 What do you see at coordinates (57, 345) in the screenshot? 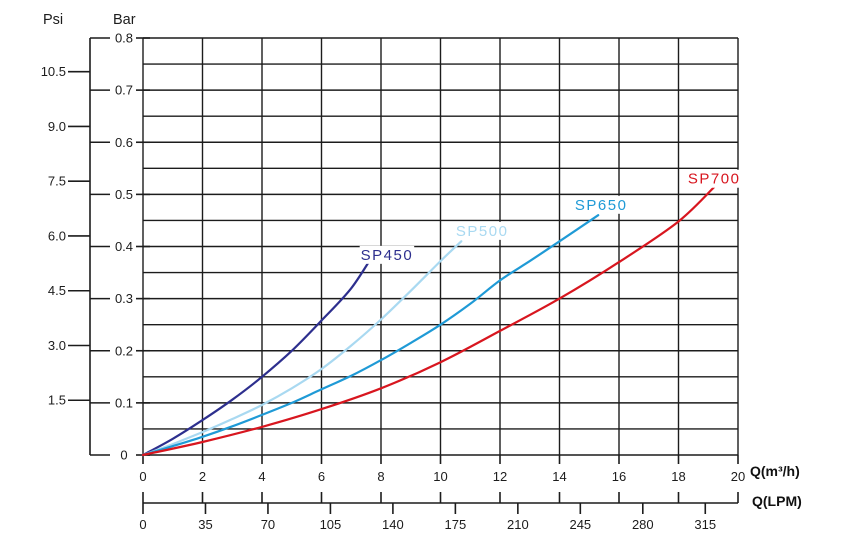
I see `psi-tick-label: 3.0` at bounding box center [57, 345].